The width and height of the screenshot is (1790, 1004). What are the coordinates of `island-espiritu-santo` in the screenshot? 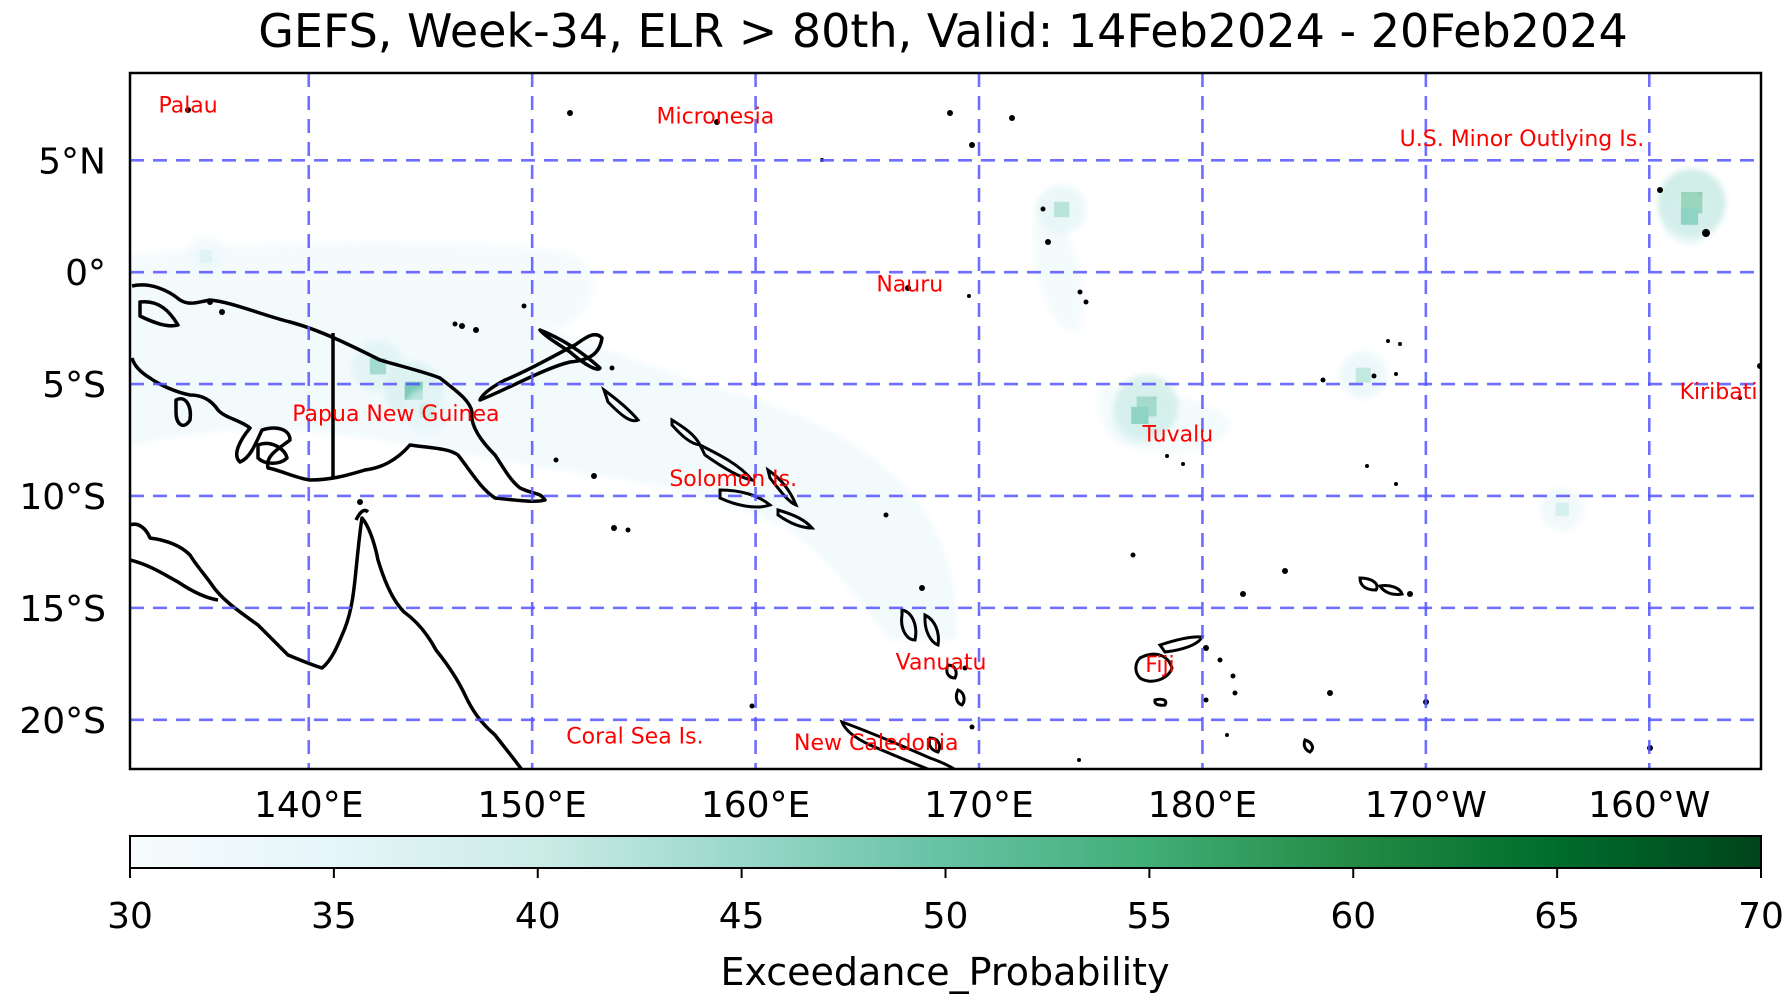 It's located at (909, 625).